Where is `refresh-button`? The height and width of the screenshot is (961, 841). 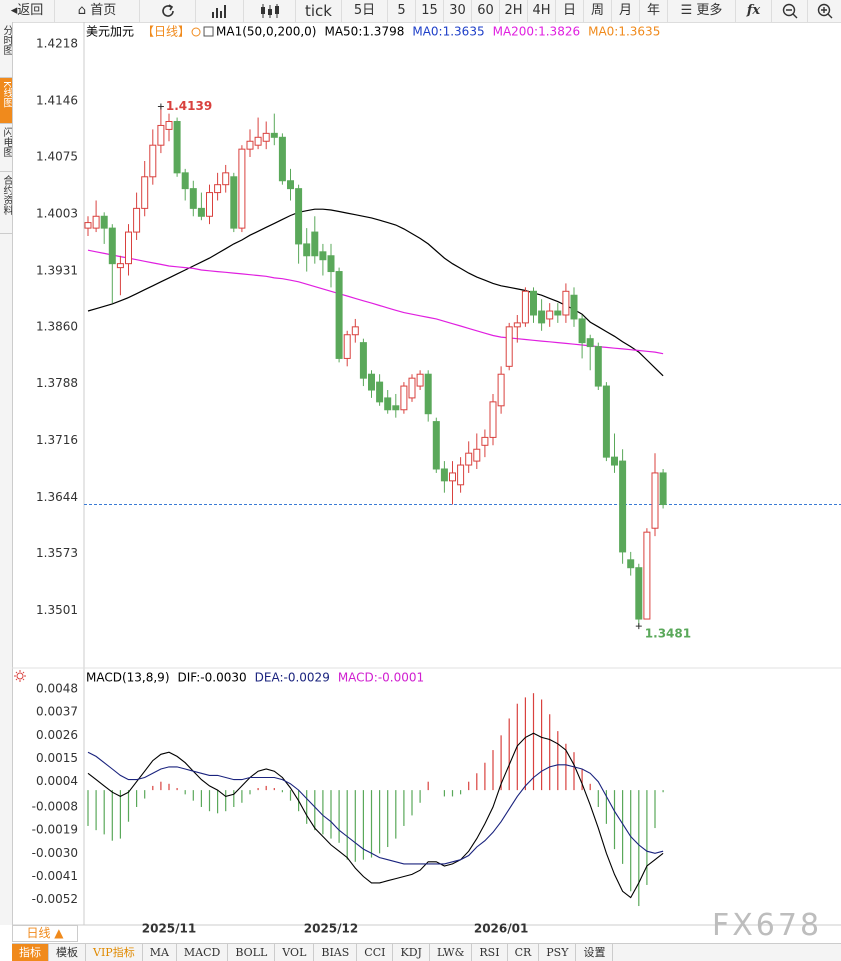 refresh-button is located at coordinates (168, 11).